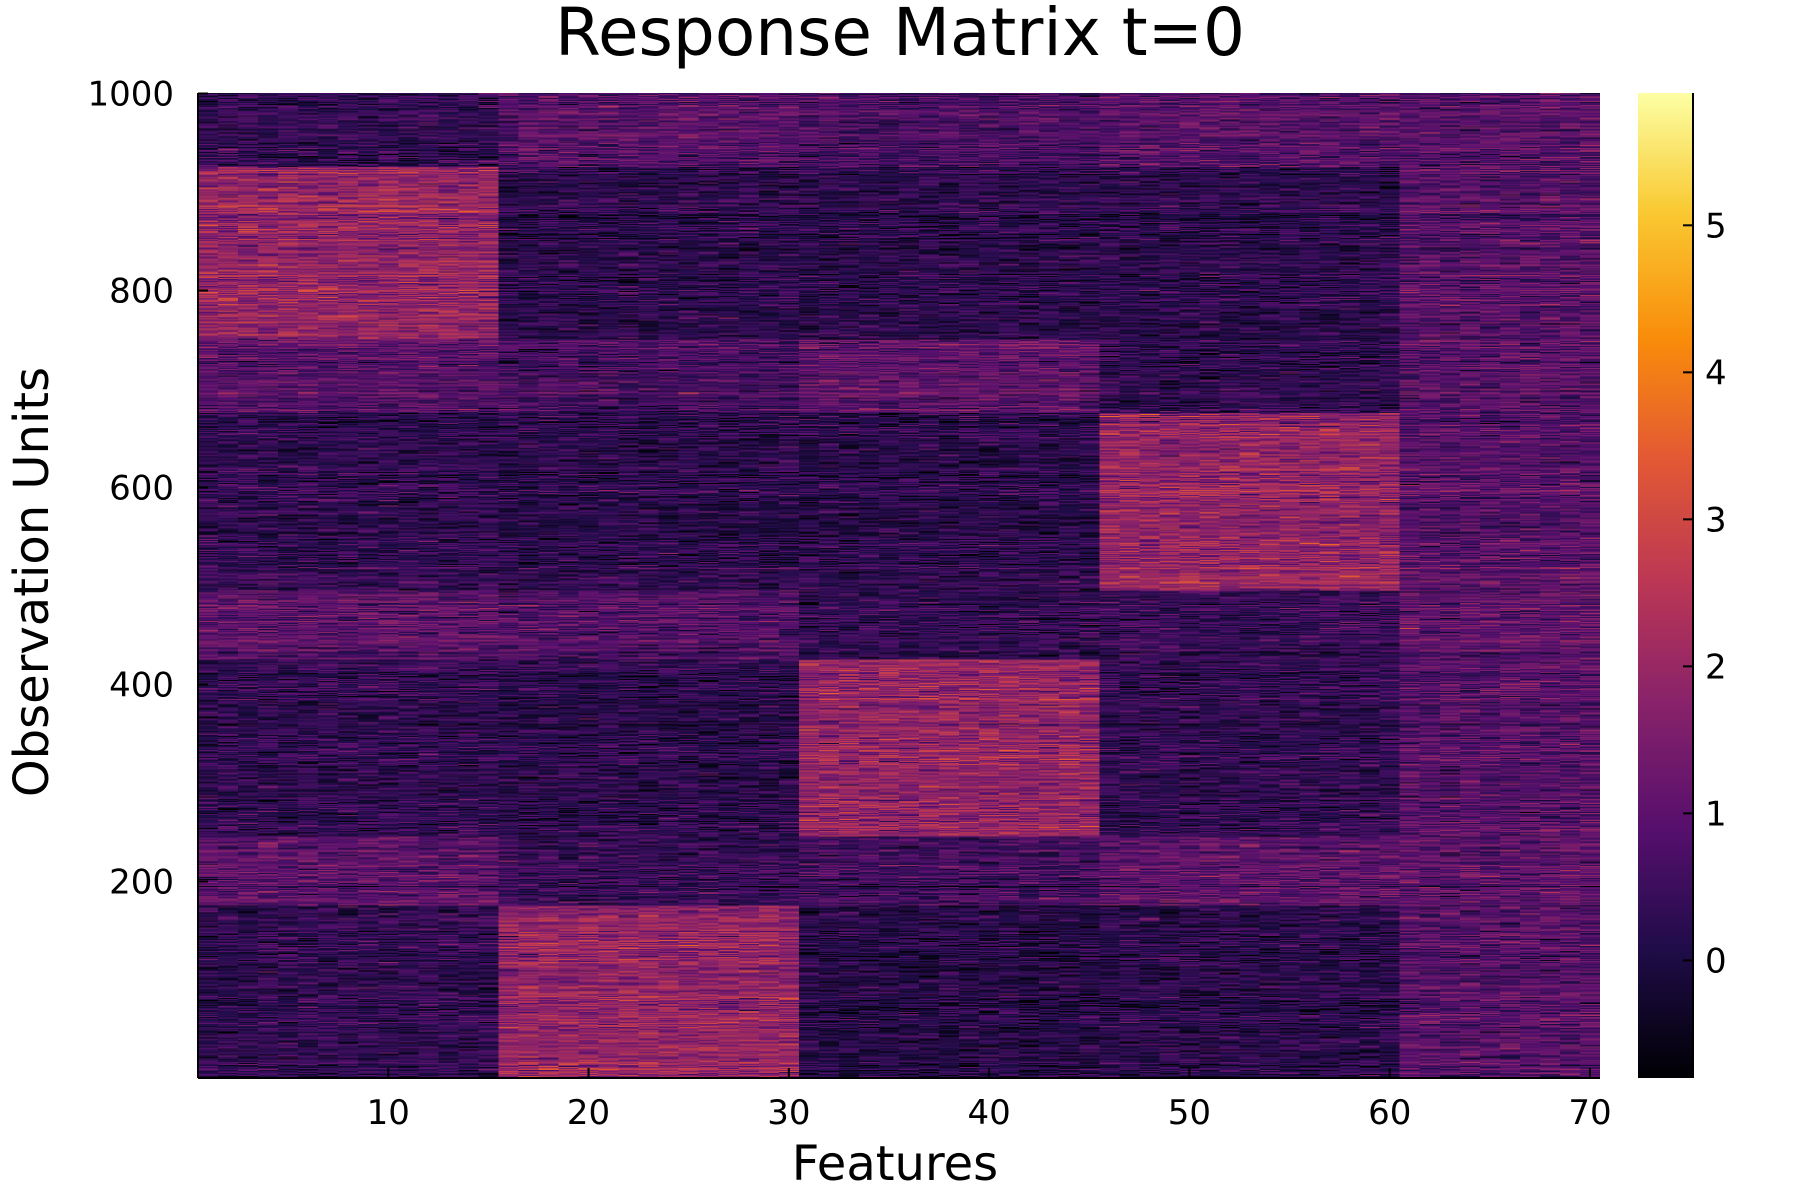 The width and height of the screenshot is (1800, 1200). What do you see at coordinates (1189, 1113) in the screenshot?
I see `x-tick-label: 50` at bounding box center [1189, 1113].